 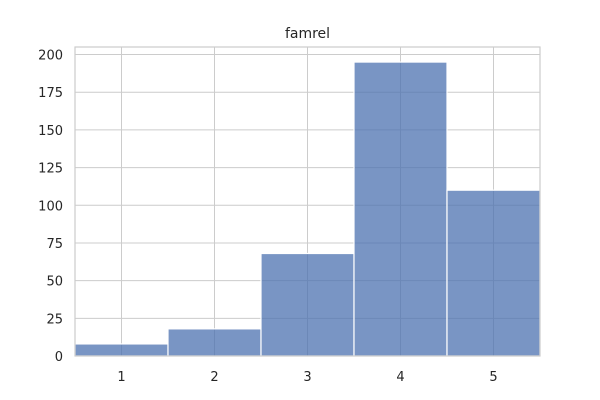 What do you see at coordinates (50, 131) in the screenshot?
I see `y-tick-label: 150` at bounding box center [50, 131].